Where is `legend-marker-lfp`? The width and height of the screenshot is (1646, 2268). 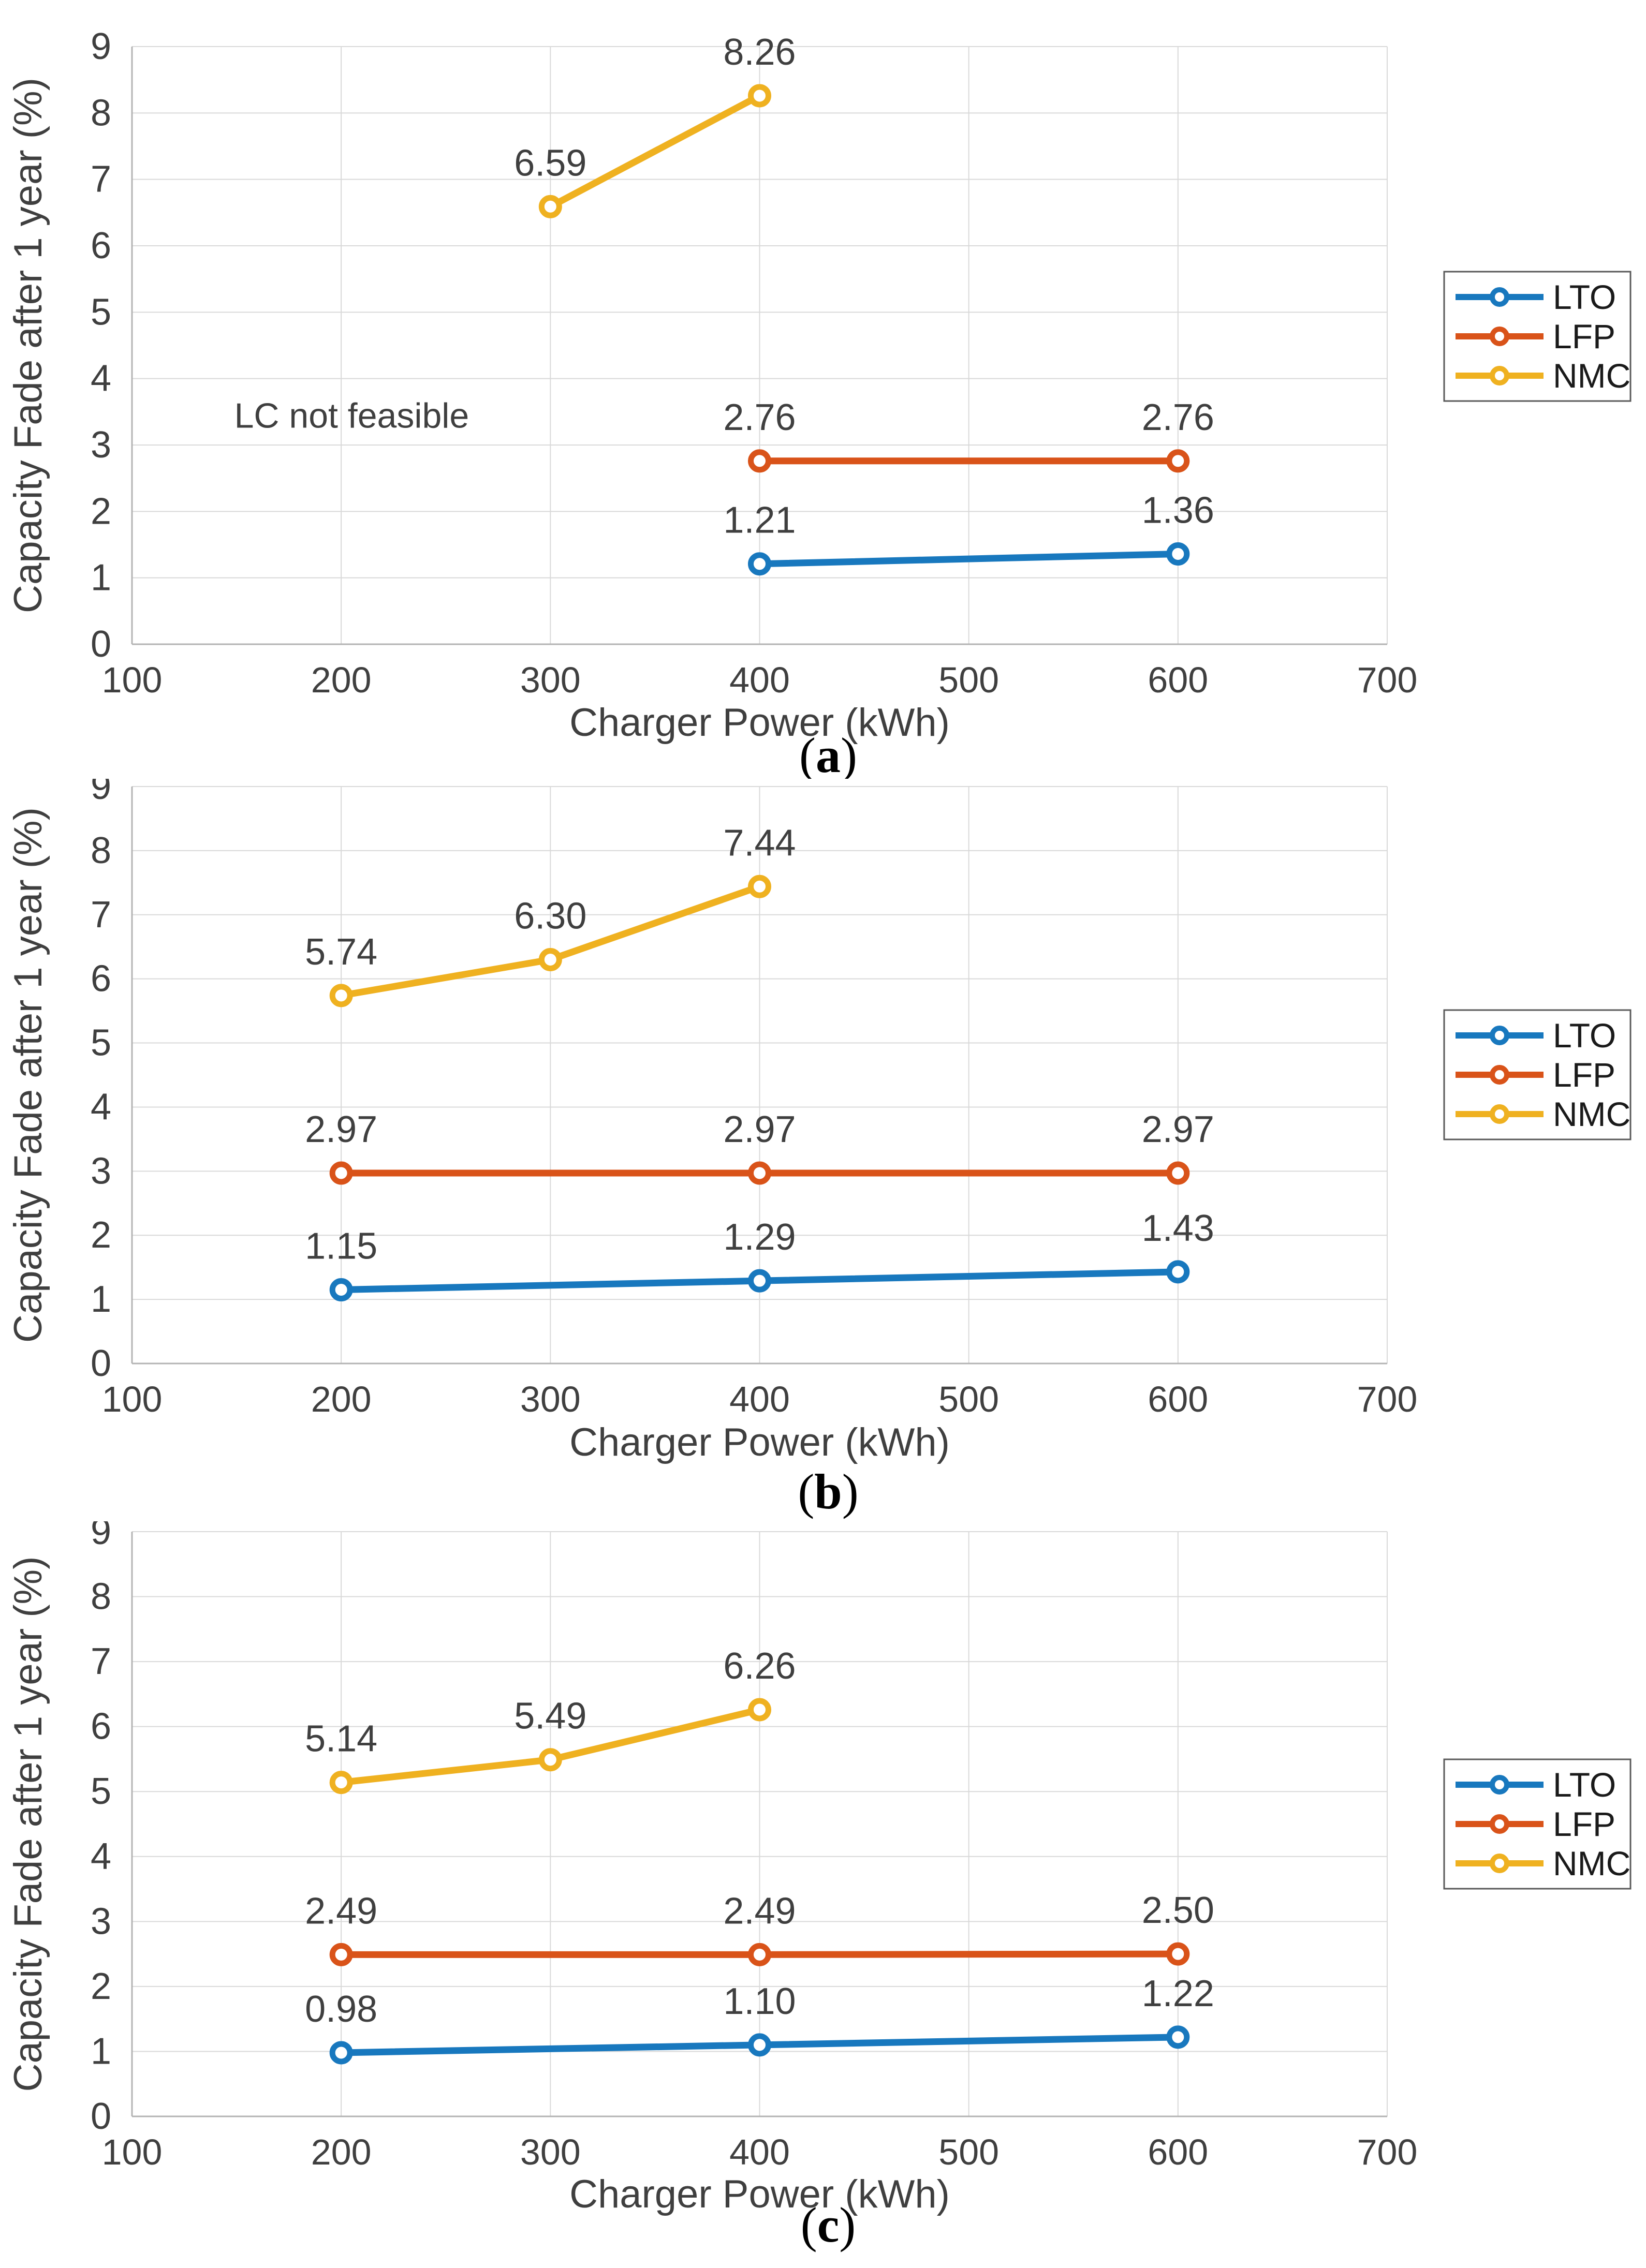 legend-marker-lfp is located at coordinates (1499, 1824).